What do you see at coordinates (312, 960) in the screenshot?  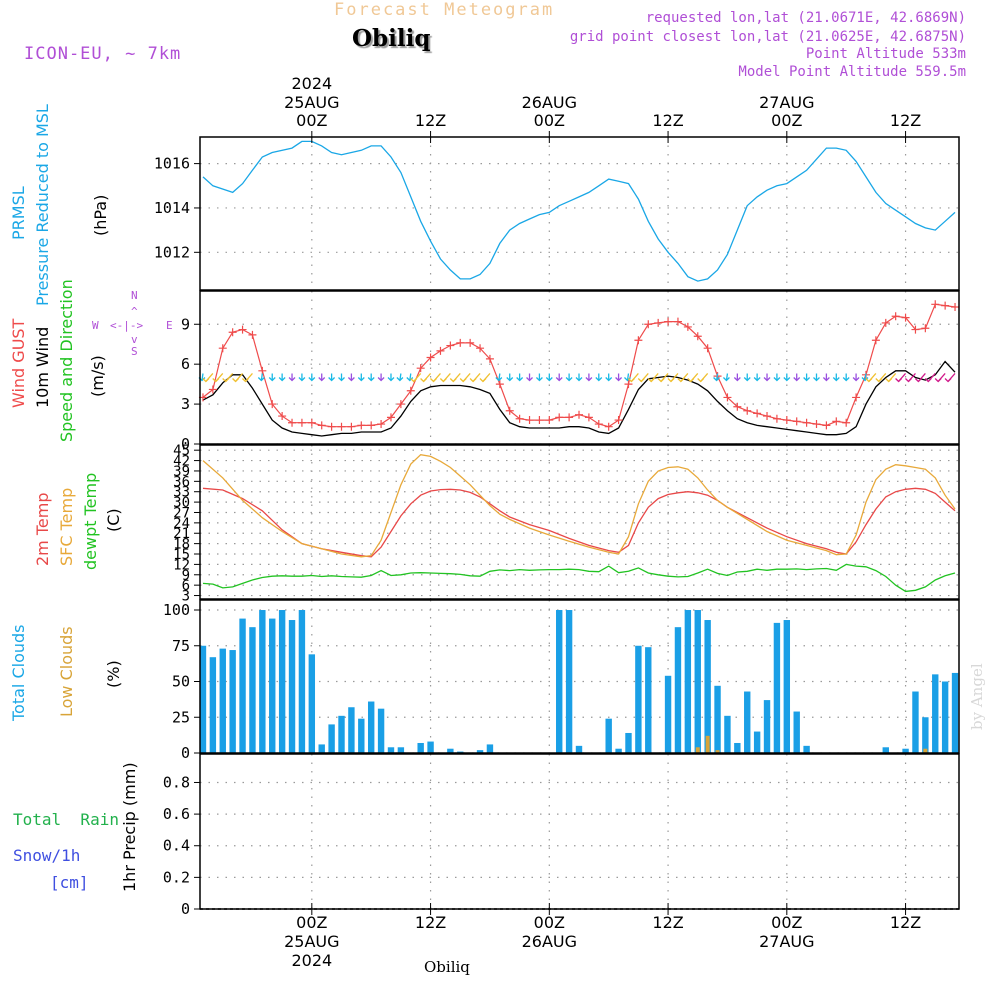 I see `bottom-year-label: 2024` at bounding box center [312, 960].